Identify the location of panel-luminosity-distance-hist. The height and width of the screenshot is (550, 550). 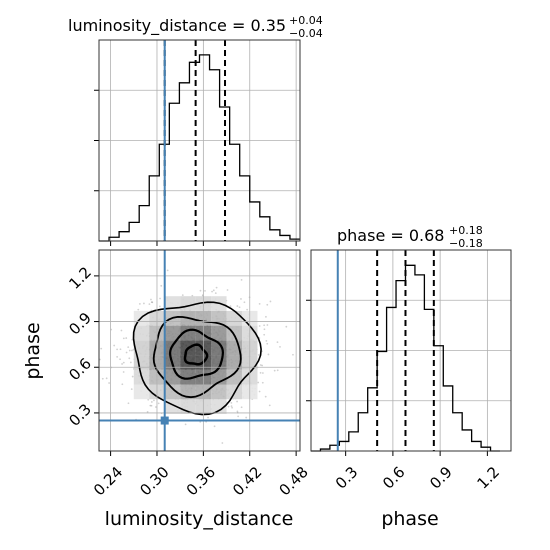
(197, 142).